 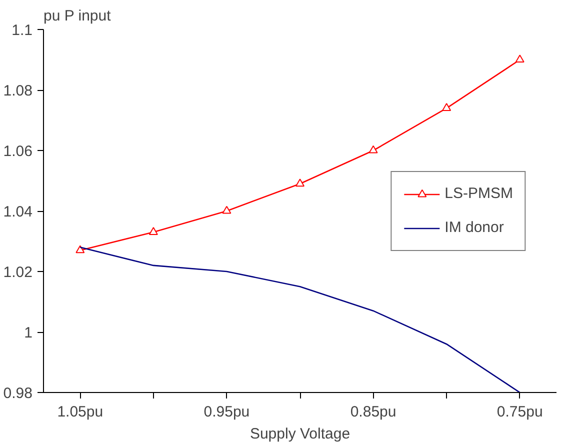 What do you see at coordinates (78, 16) in the screenshot?
I see `y-axis-title: pu P input` at bounding box center [78, 16].